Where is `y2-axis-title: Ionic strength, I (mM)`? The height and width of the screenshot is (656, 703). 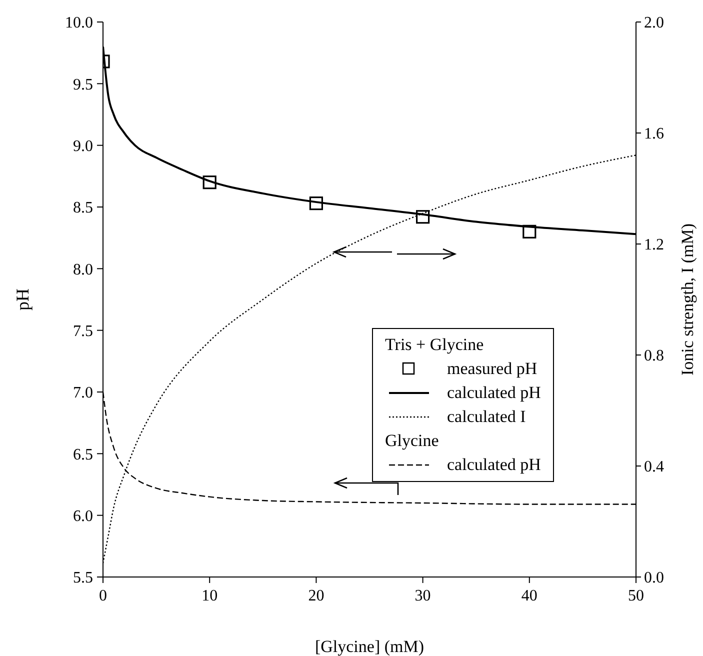 y2-axis-title: Ionic strength, I (mM) is located at coordinates (688, 299).